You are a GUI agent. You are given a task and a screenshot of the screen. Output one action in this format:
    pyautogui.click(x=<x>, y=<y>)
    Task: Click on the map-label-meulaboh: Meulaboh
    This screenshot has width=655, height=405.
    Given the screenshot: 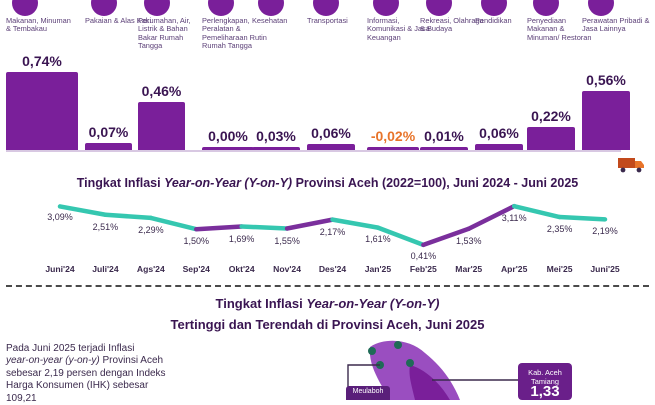 What is the action you would take?
    pyautogui.click(x=368, y=393)
    